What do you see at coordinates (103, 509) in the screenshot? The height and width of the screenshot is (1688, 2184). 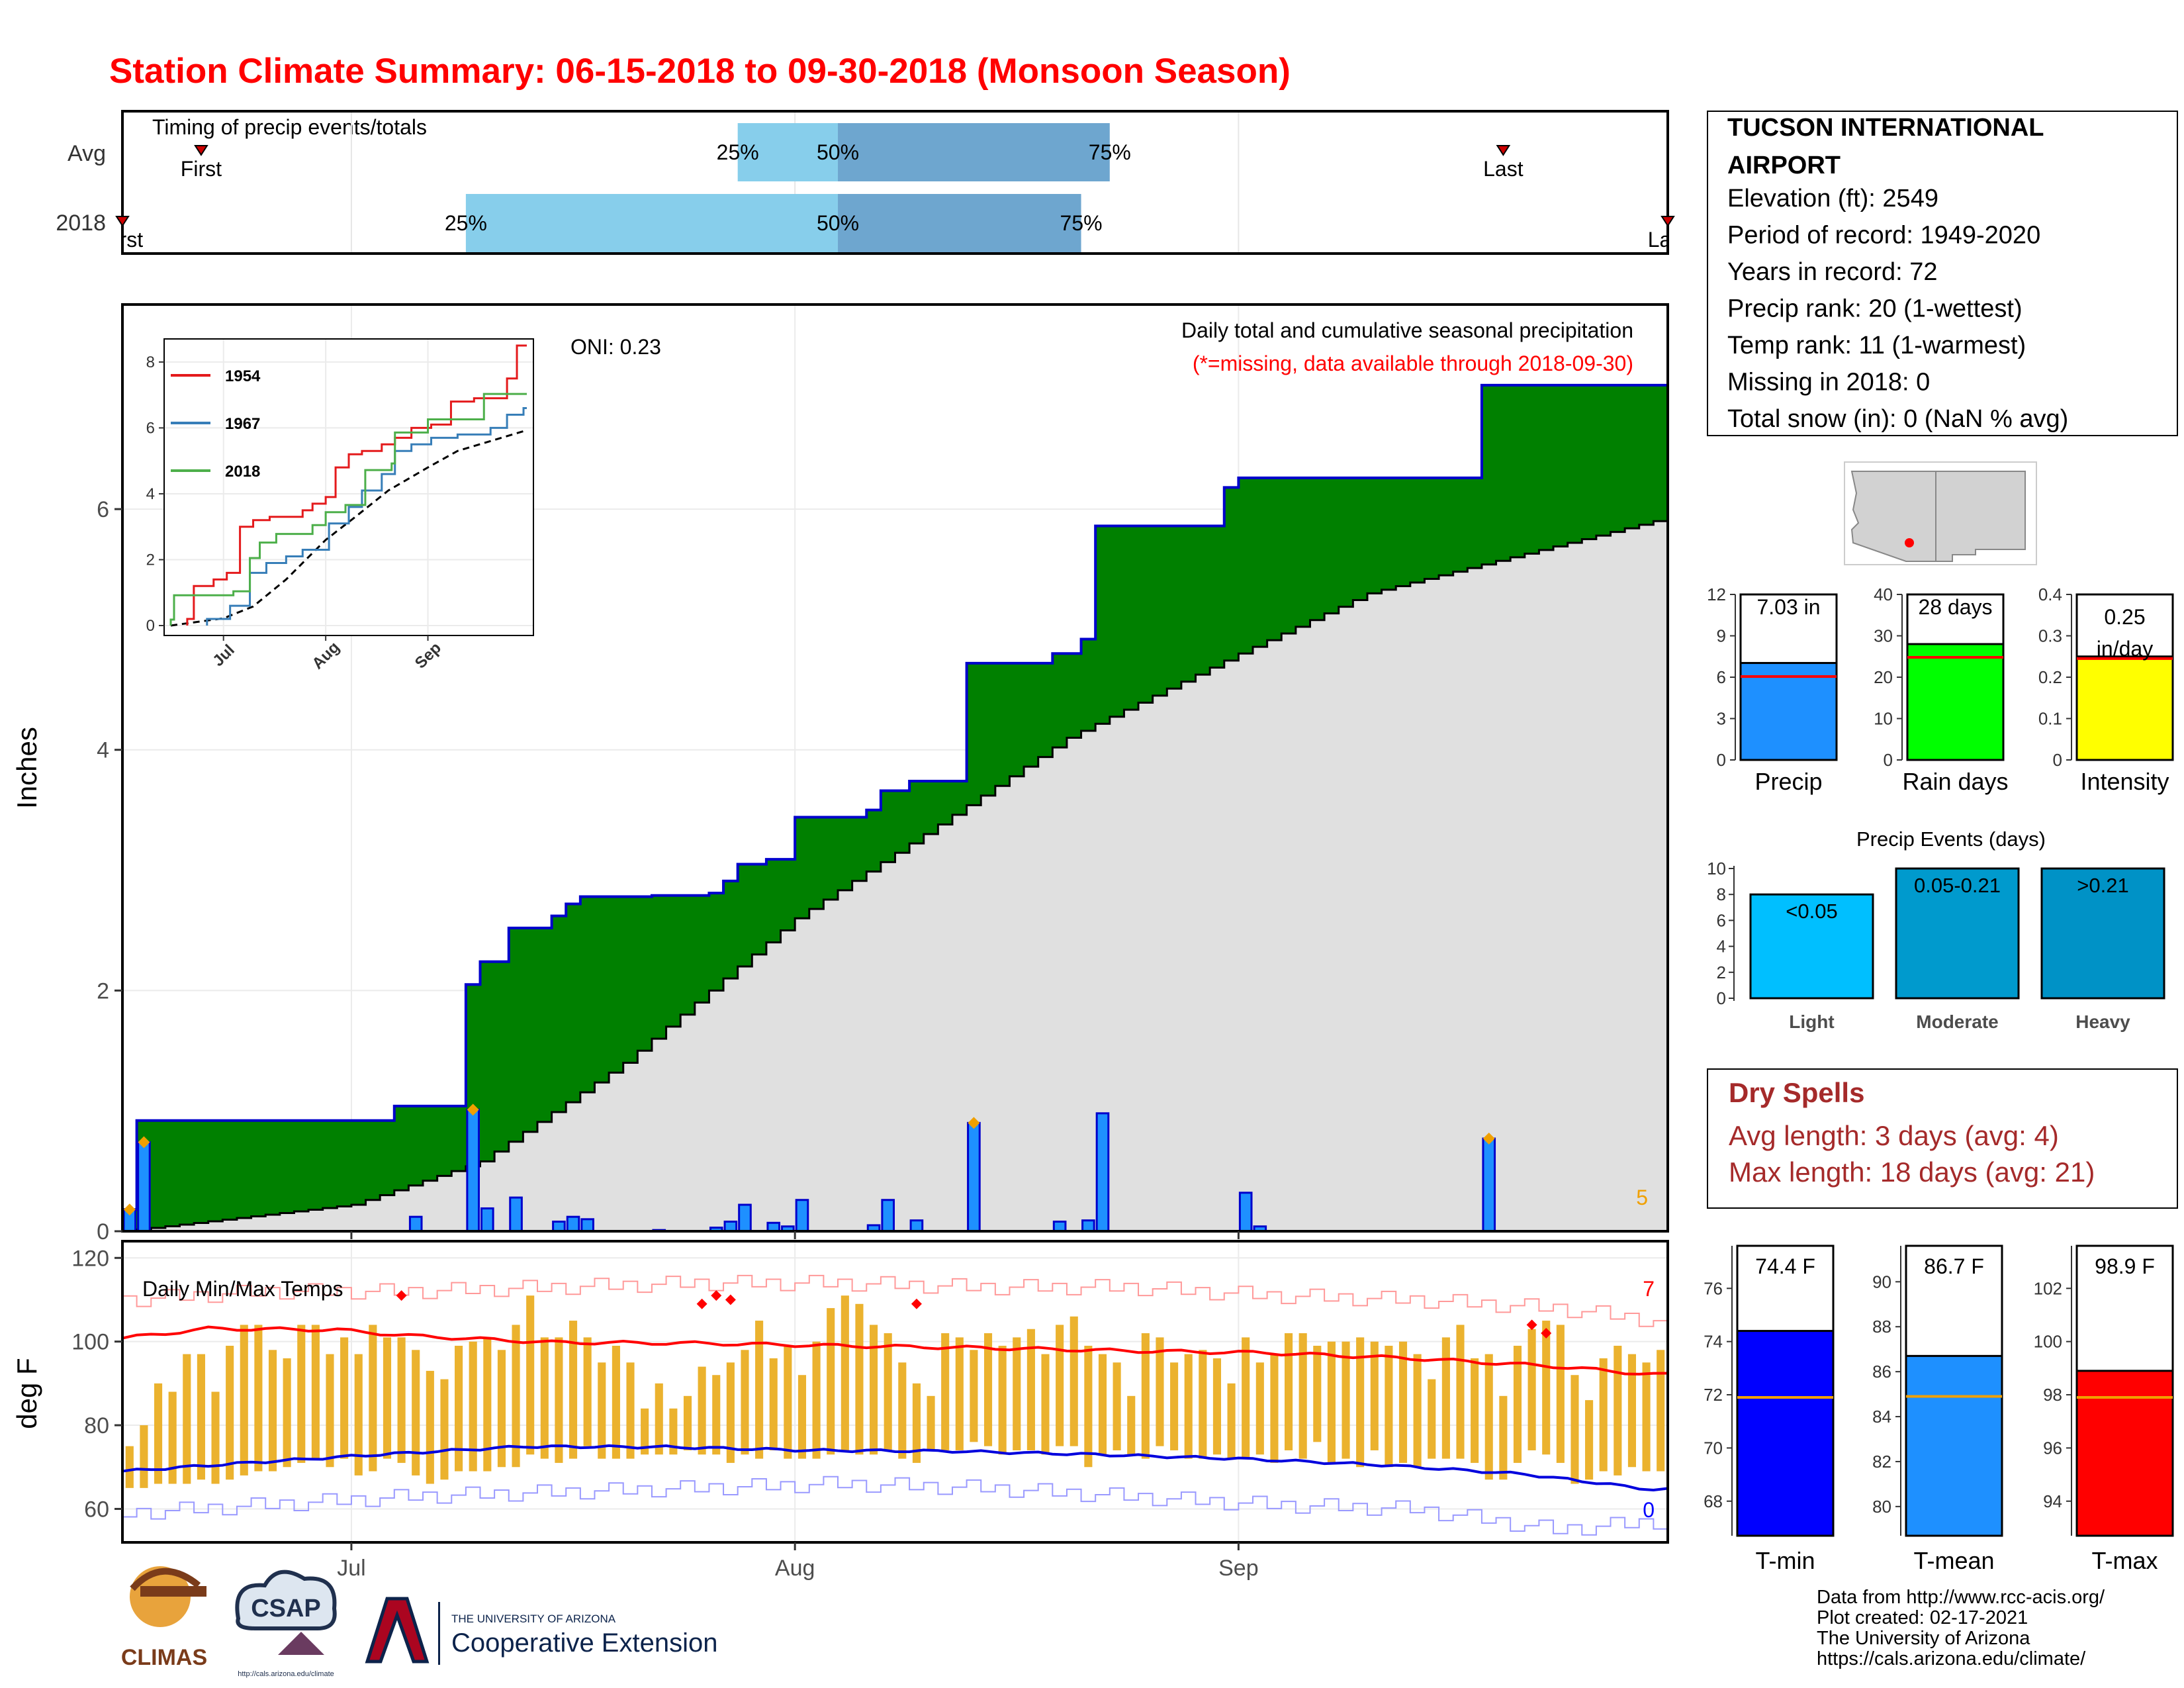 I see `precip-ytick-label: 6` at bounding box center [103, 509].